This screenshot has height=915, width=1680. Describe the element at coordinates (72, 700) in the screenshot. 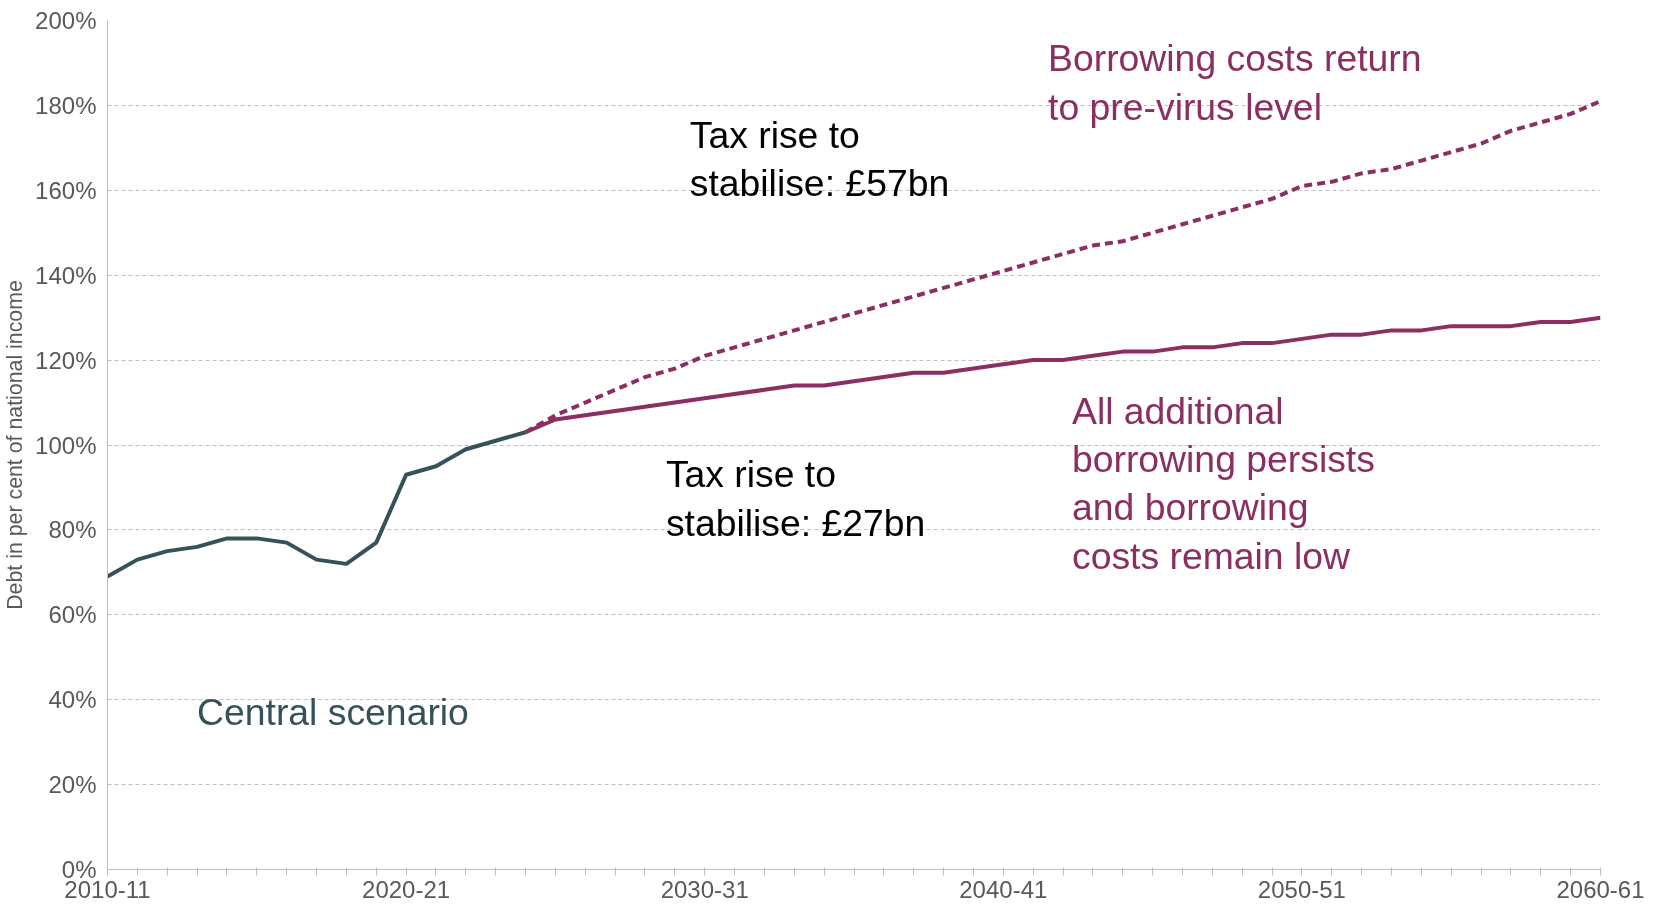

I see `y-tick-label: 40%` at that location.